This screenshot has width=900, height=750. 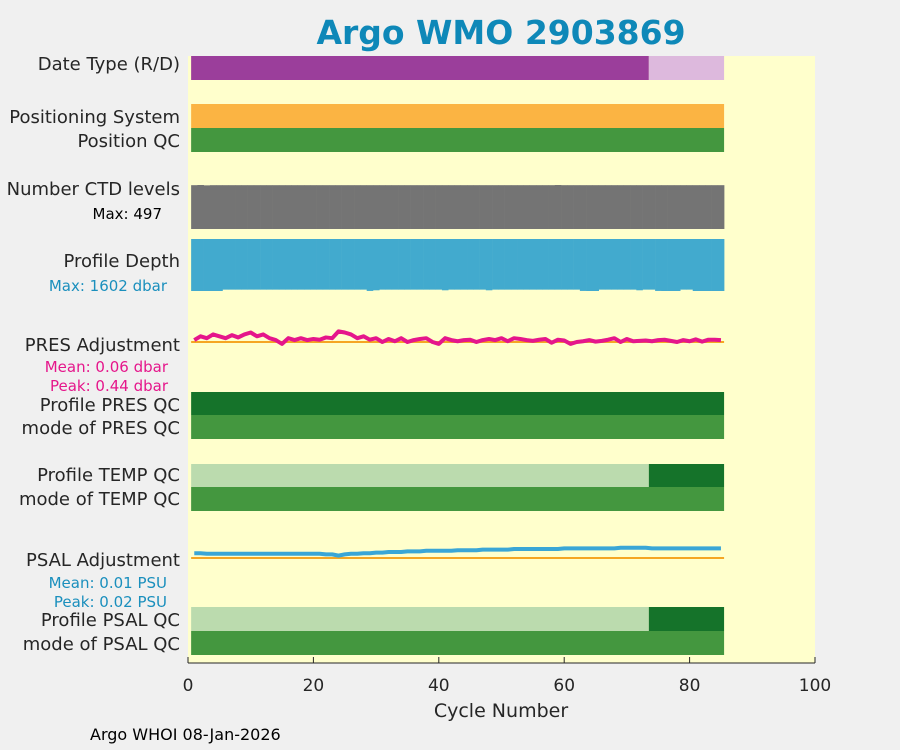 What do you see at coordinates (690, 686) in the screenshot?
I see `x-tick-label: 80` at bounding box center [690, 686].